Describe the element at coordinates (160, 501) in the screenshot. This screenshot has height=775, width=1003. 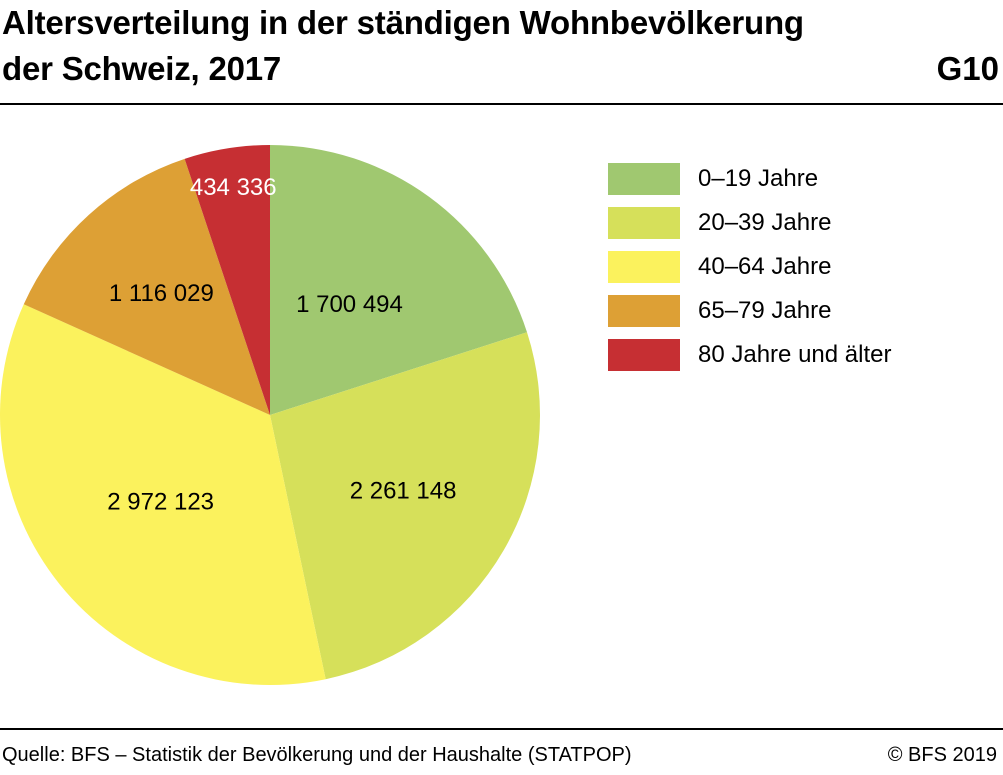
I see `slice-value-label-3: 2 972 123` at that location.